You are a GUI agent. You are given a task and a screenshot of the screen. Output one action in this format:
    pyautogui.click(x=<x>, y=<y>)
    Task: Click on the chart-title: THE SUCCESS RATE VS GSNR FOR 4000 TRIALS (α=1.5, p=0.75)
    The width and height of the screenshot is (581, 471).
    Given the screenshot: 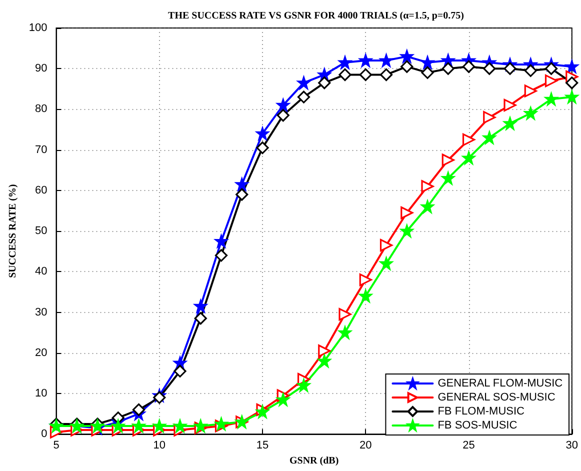 What is the action you would take?
    pyautogui.click(x=316, y=16)
    